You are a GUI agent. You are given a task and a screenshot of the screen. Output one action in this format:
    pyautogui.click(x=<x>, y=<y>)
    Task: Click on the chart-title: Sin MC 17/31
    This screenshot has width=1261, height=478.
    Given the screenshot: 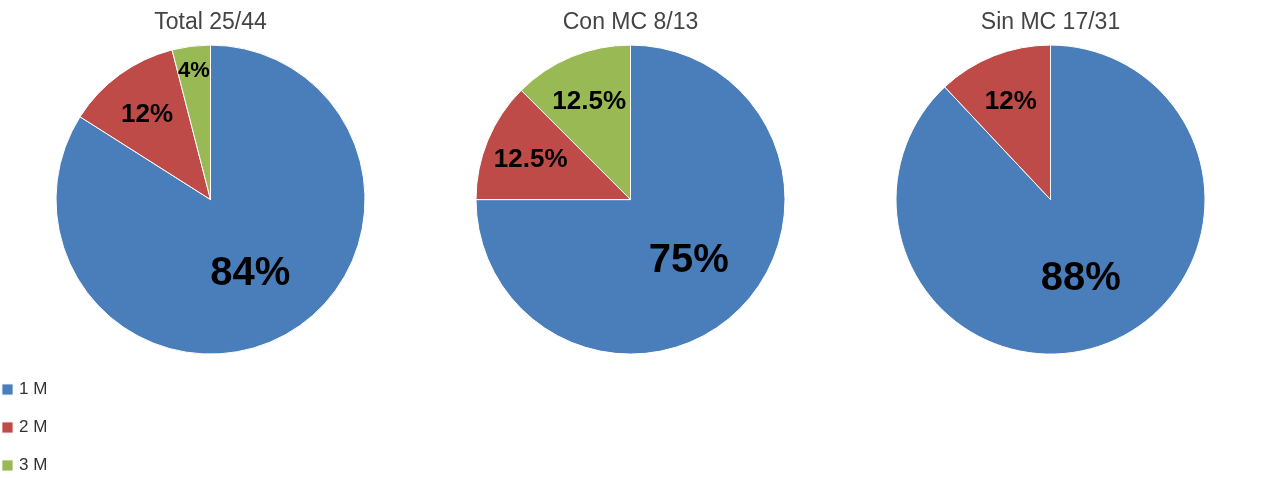 What is the action you would take?
    pyautogui.click(x=1050, y=20)
    